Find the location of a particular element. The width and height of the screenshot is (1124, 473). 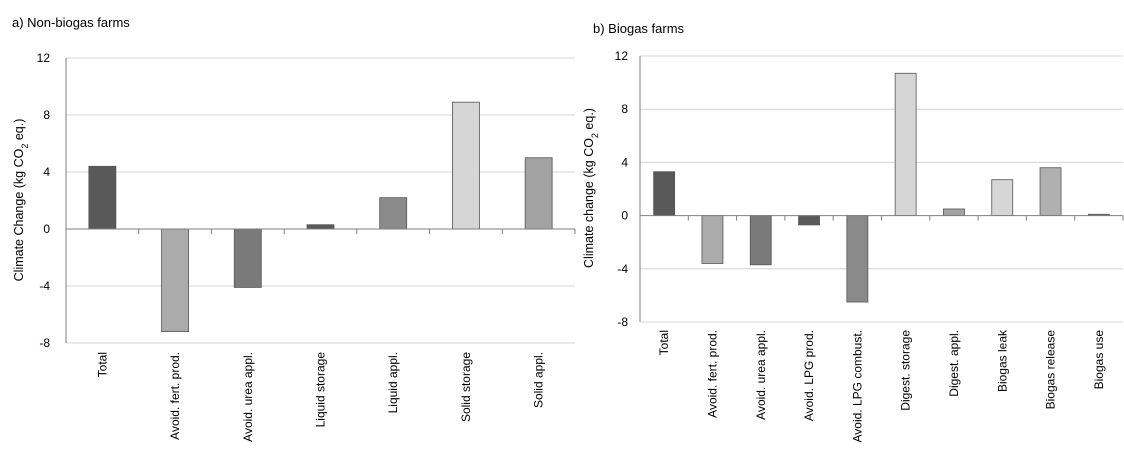

x-tick-label: Solid storage is located at coordinates (466, 387).